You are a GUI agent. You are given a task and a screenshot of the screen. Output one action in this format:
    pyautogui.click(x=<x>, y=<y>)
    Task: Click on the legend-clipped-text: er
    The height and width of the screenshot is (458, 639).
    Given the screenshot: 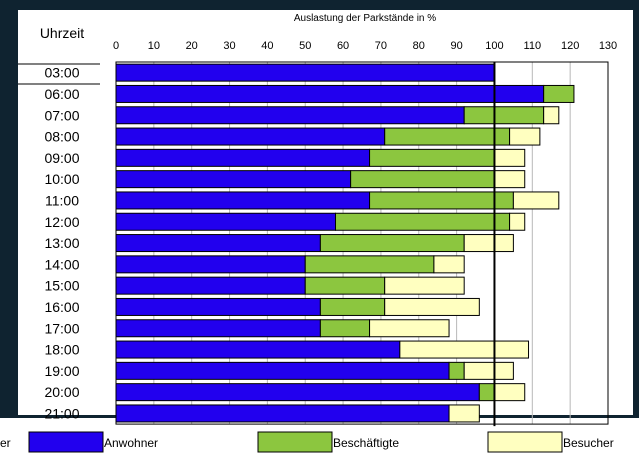 What is the action you would take?
    pyautogui.click(x=5, y=443)
    